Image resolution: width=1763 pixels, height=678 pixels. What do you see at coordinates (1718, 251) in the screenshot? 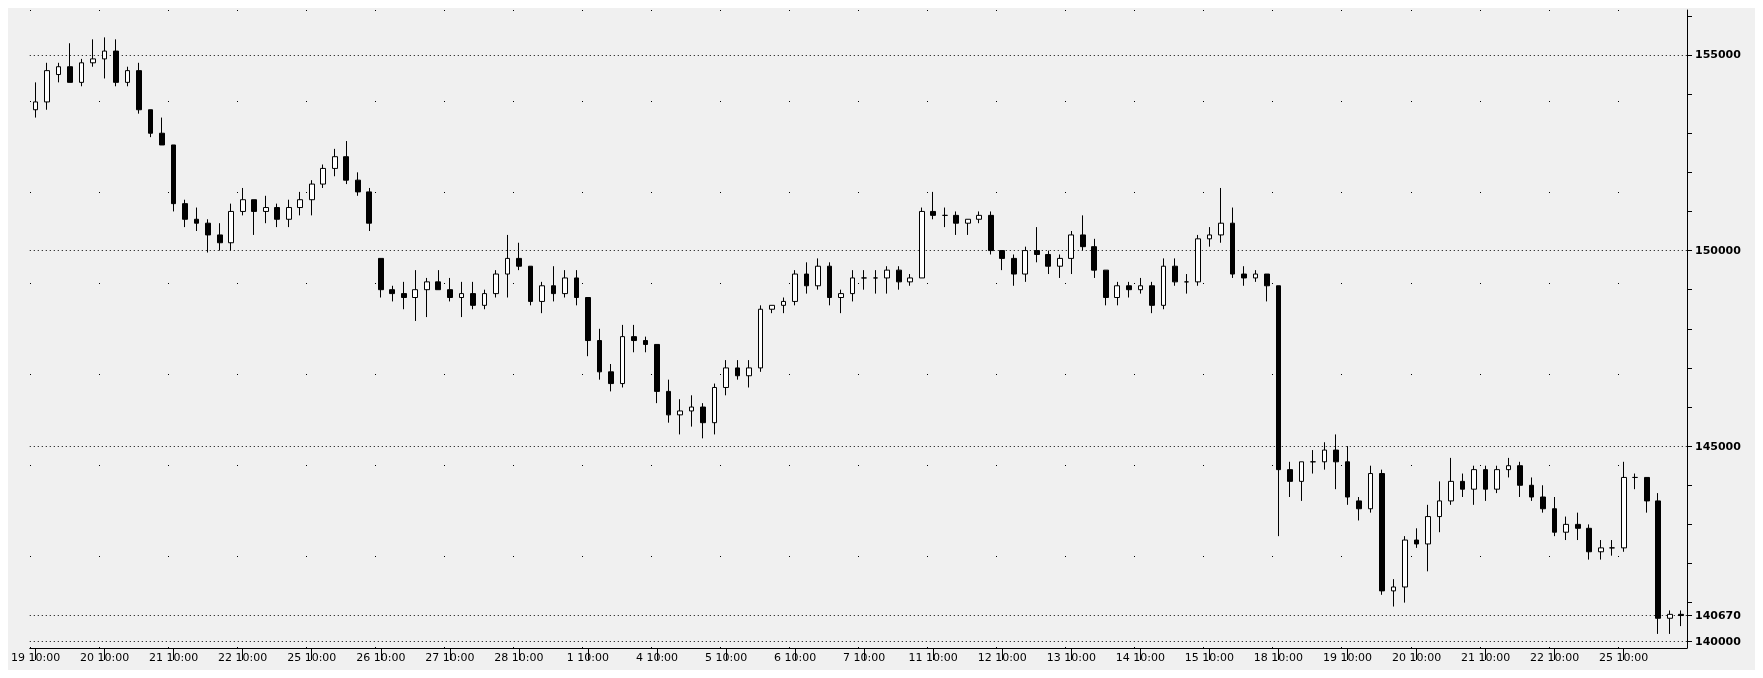
I see `y-tick-label: 150000` at bounding box center [1718, 251].